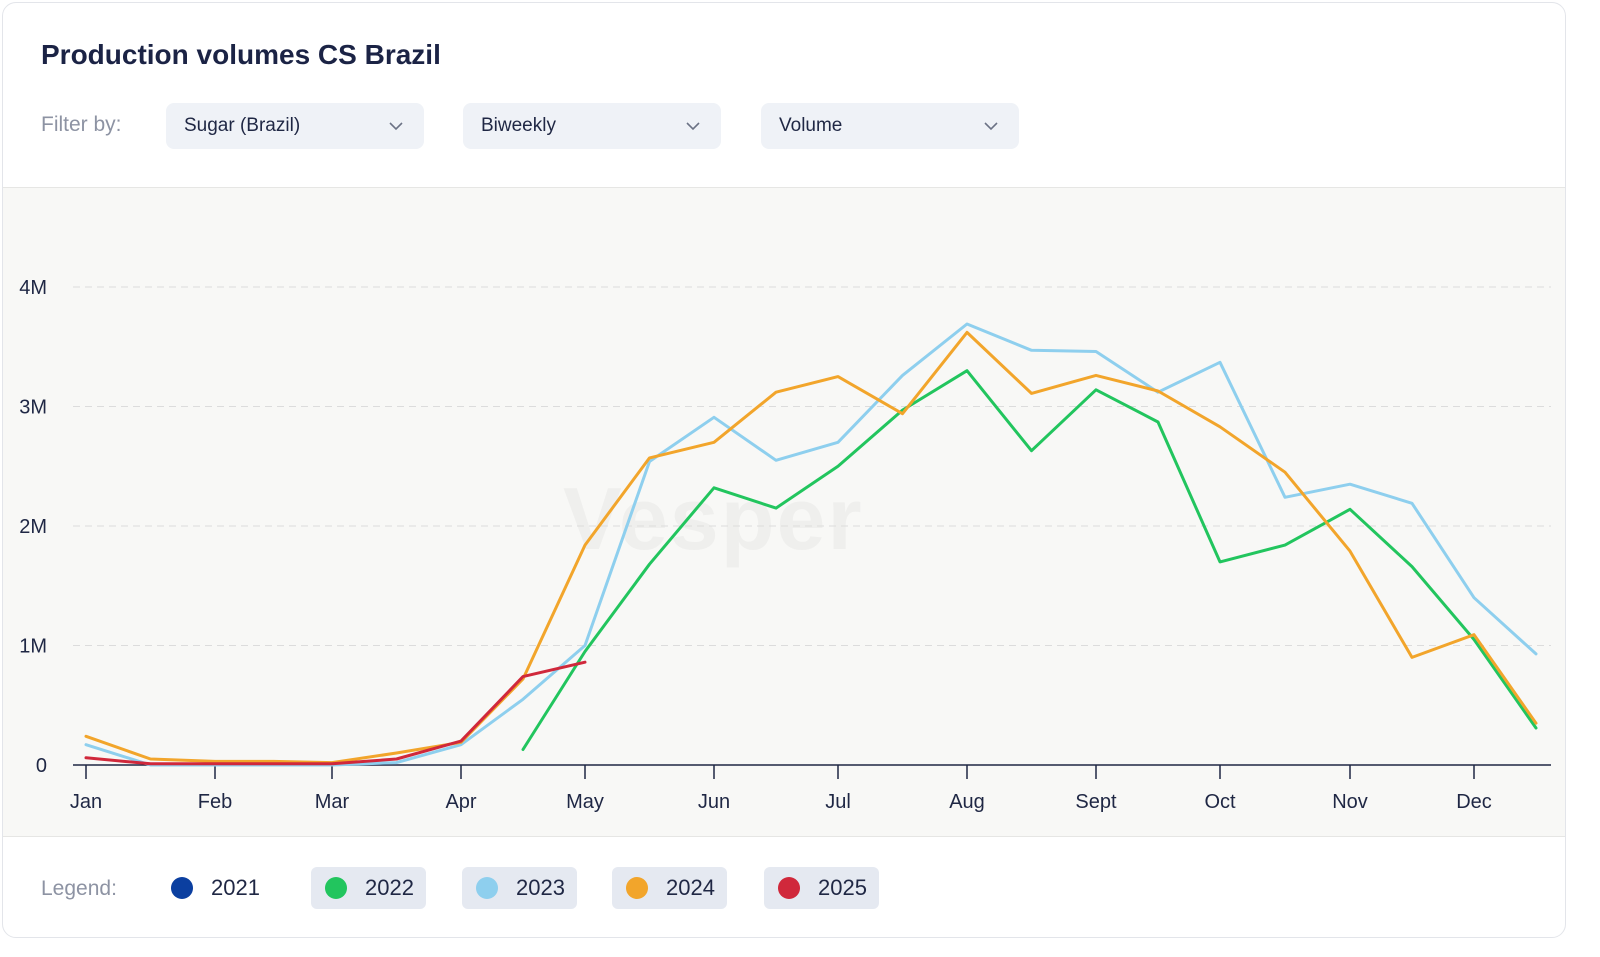 The width and height of the screenshot is (1600, 957). Describe the element at coordinates (389, 887) in the screenshot. I see `legend-item-label: 2022` at that location.